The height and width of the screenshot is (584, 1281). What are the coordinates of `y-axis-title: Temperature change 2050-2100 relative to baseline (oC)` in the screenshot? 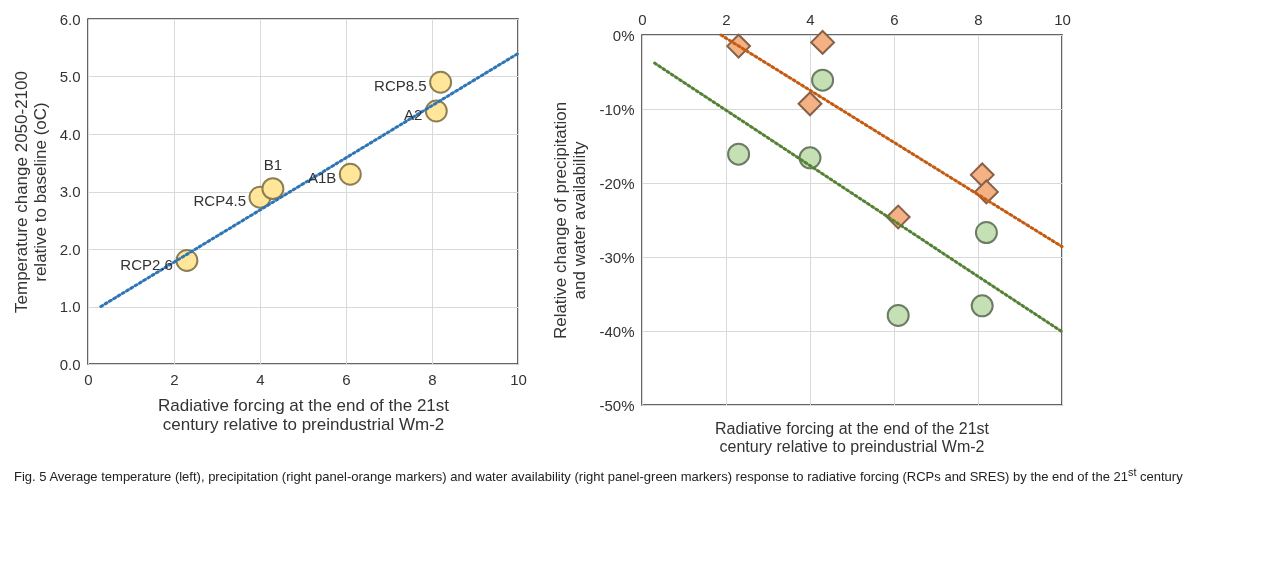 It's located at (30, 192).